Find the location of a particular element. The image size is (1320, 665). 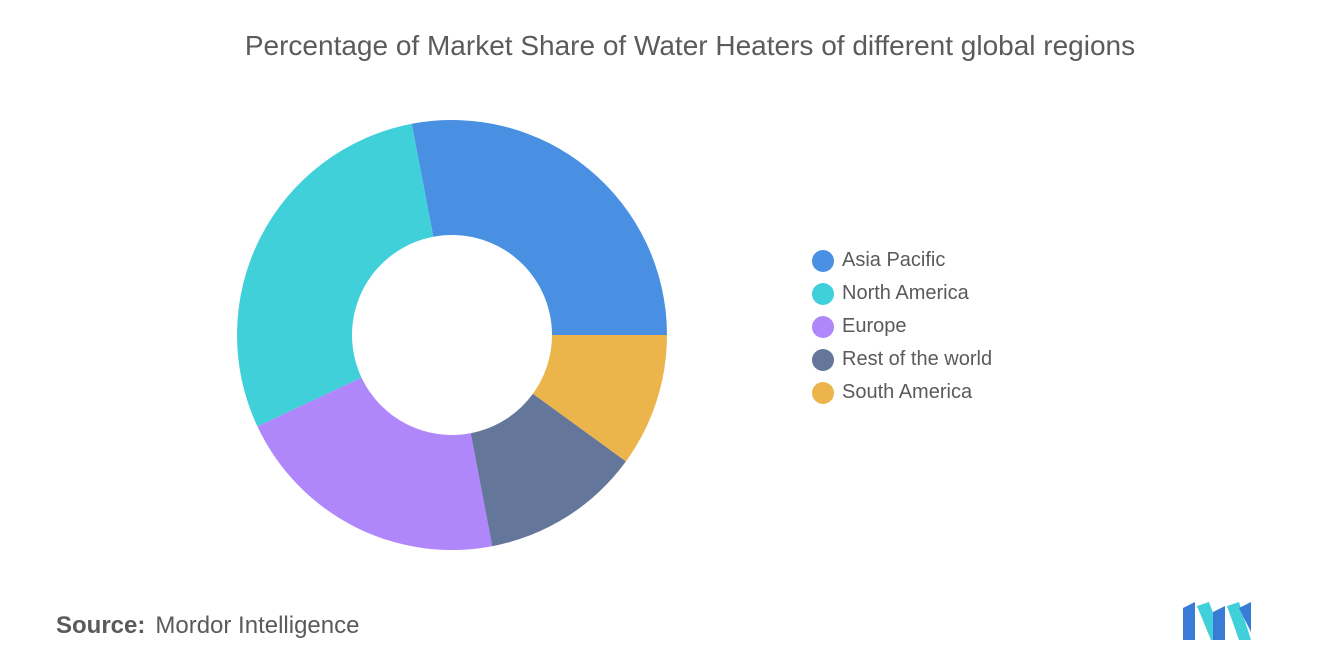

donut-slice-south-america is located at coordinates (599, 398).